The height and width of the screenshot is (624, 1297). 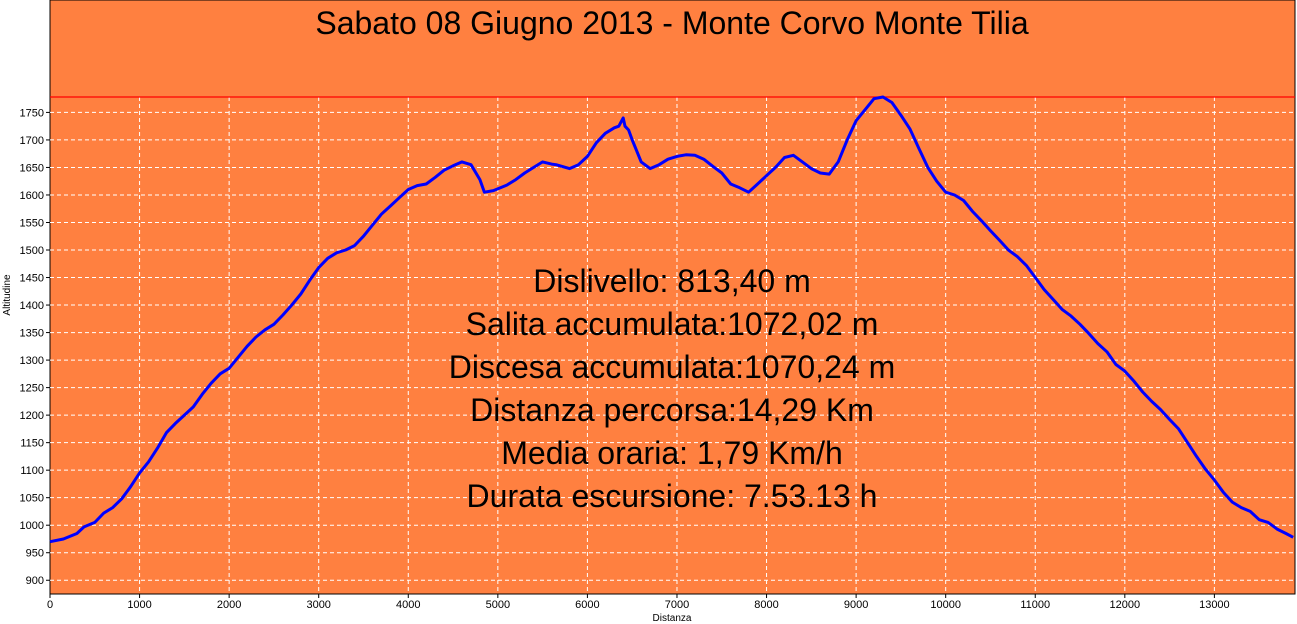 What do you see at coordinates (408, 605) in the screenshot?
I see `x-tick-label: 4000` at bounding box center [408, 605].